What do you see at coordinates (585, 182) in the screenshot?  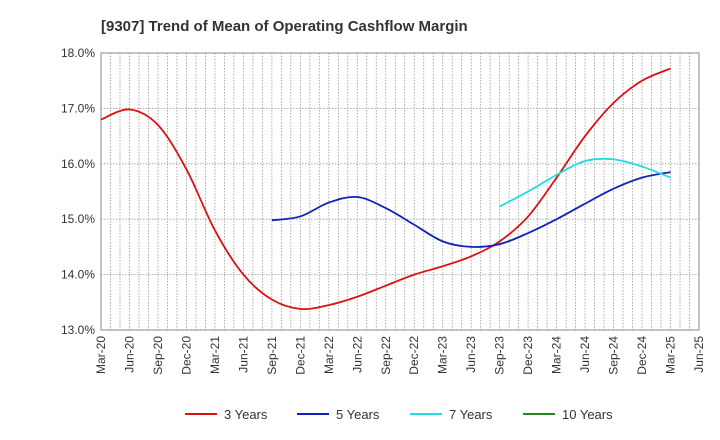 I see `series-line-7-years` at bounding box center [585, 182].